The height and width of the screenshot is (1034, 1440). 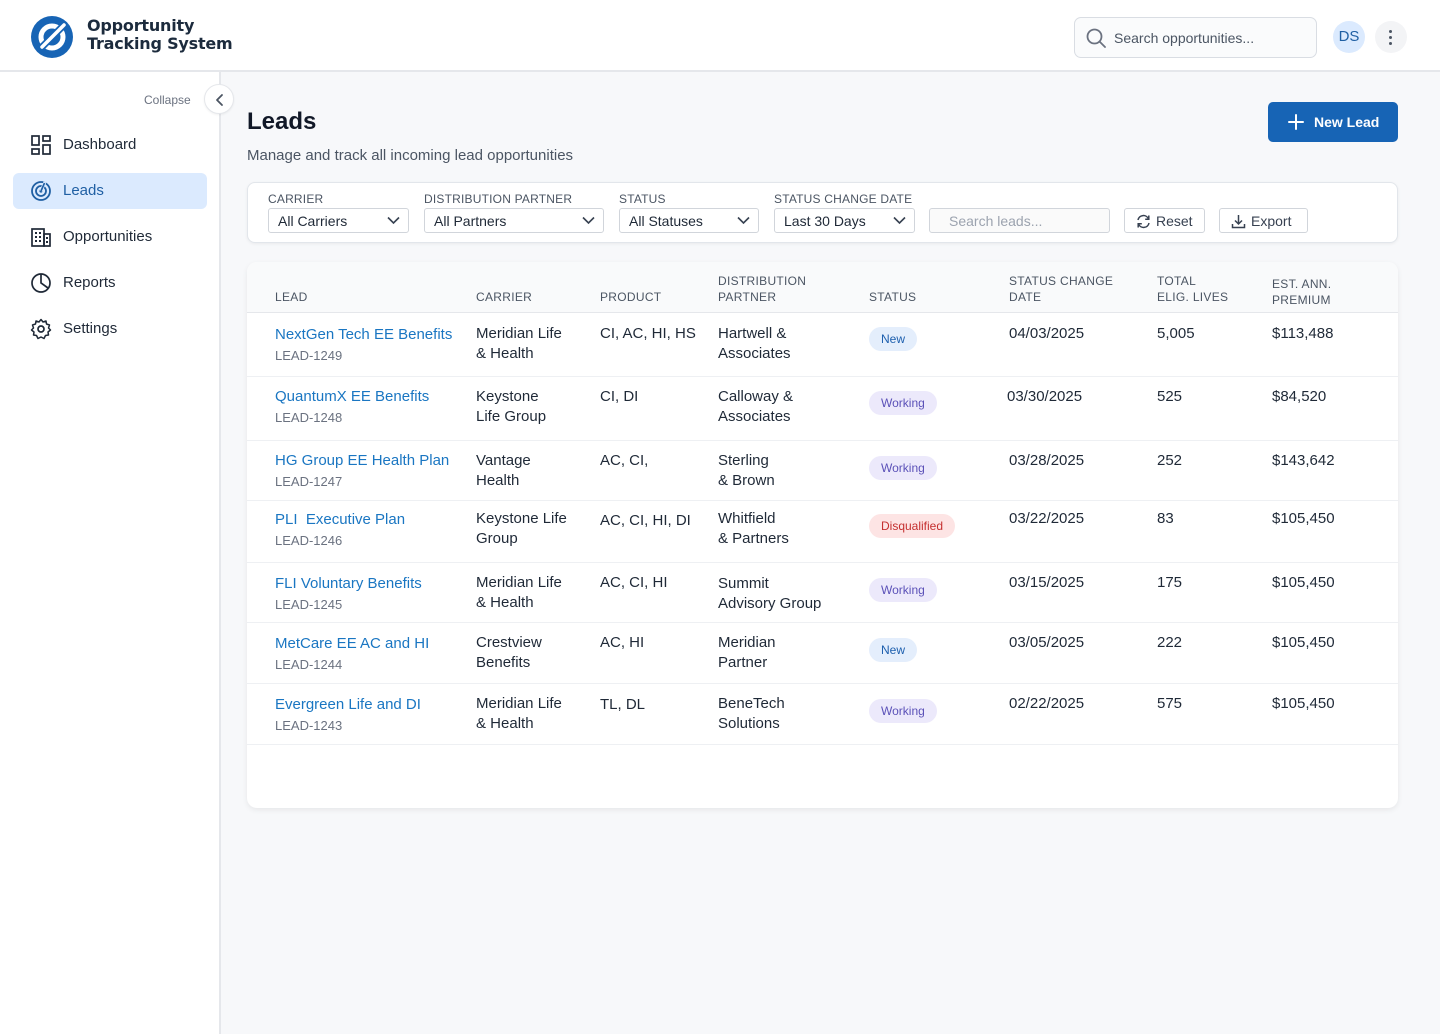 I want to click on partner-cell: Meridian Partner, so click(x=747, y=653).